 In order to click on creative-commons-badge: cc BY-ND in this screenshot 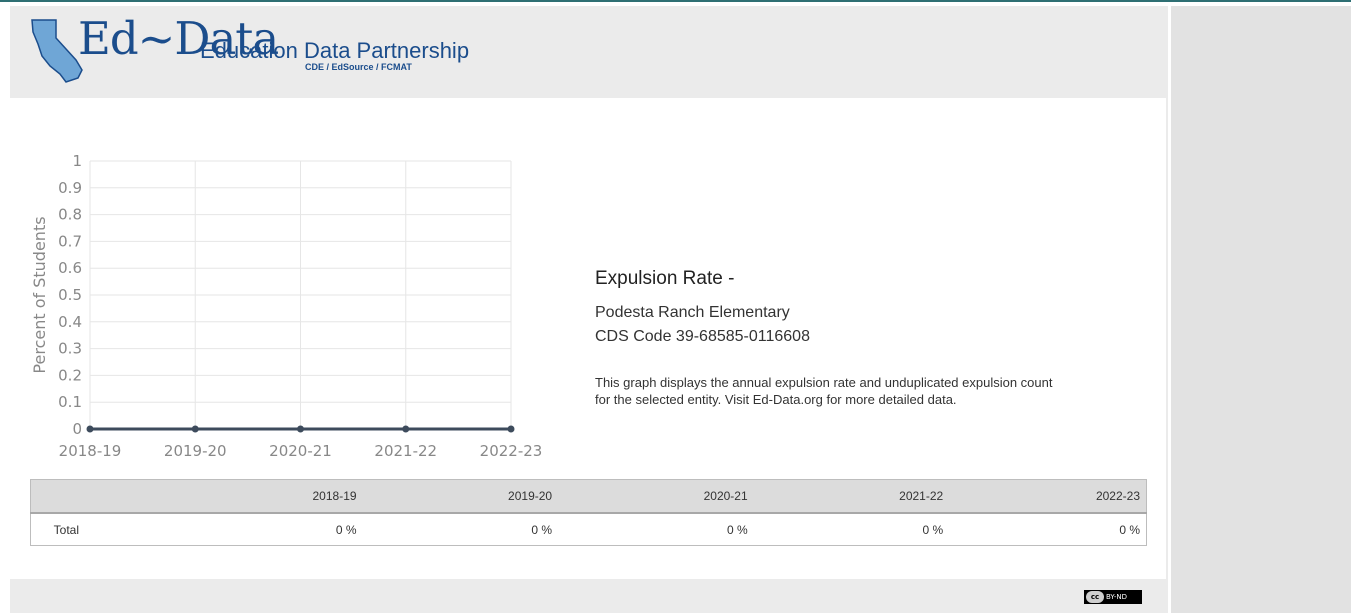, I will do `click(1113, 597)`.